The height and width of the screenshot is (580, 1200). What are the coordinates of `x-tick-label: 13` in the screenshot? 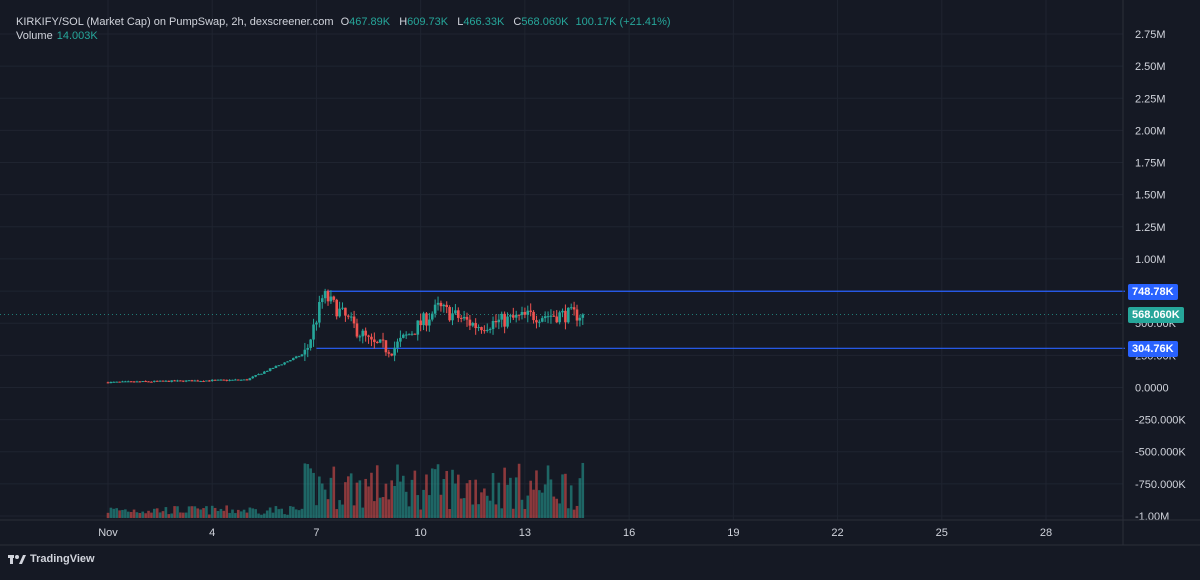 It's located at (525, 533).